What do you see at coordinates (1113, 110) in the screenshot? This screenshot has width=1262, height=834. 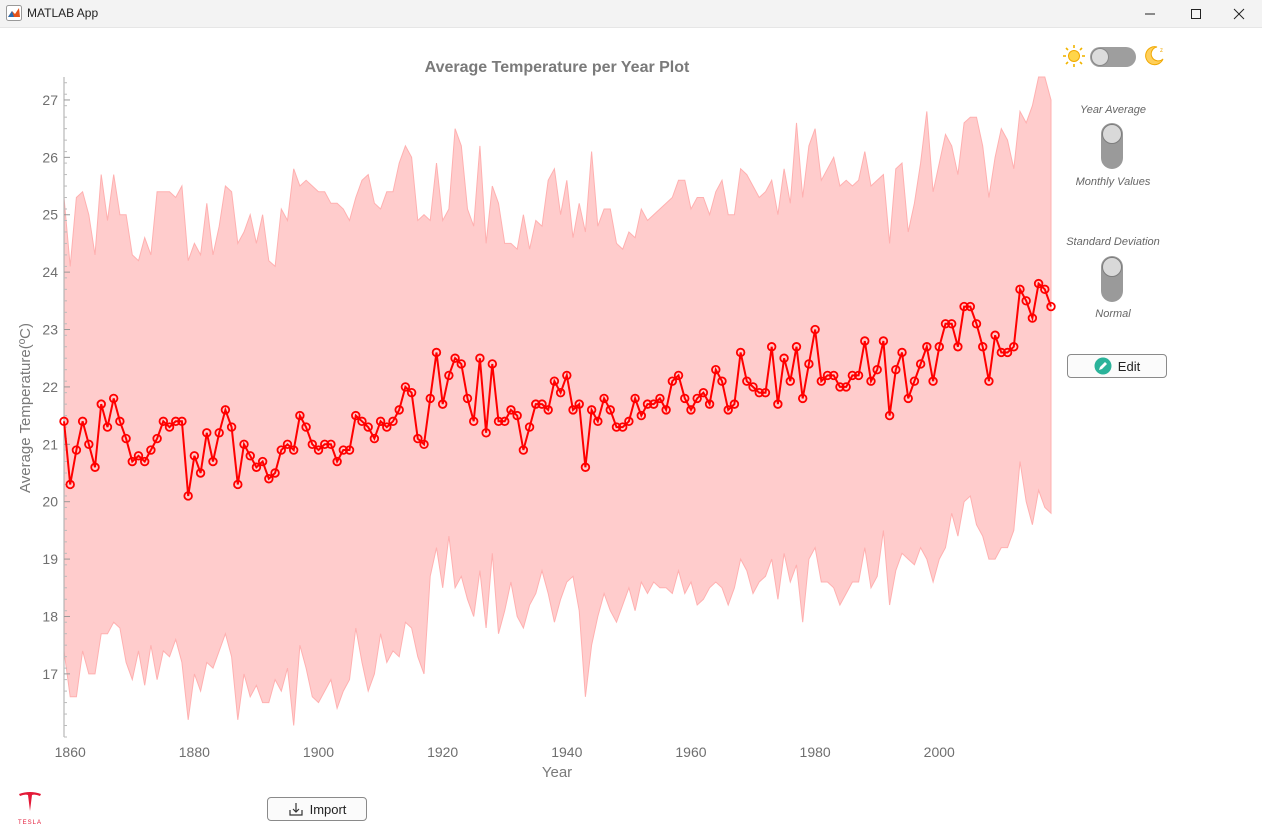 I see `year-average-label: Year Average` at bounding box center [1113, 110].